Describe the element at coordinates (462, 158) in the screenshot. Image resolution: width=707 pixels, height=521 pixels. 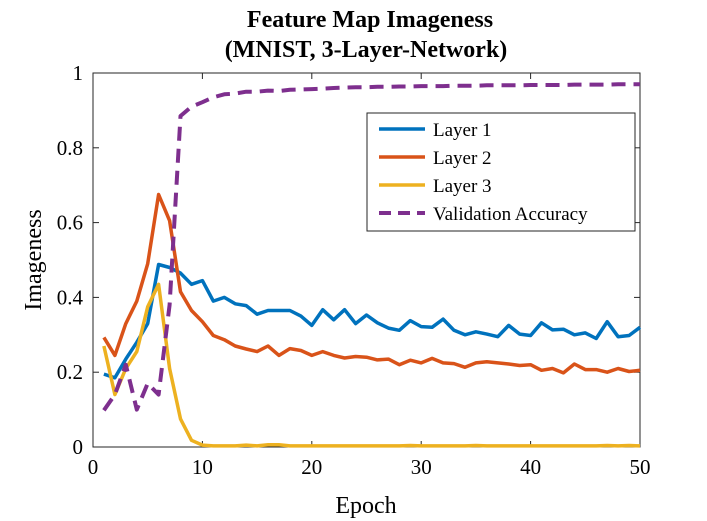
I see `legend-label: Layer 2` at that location.